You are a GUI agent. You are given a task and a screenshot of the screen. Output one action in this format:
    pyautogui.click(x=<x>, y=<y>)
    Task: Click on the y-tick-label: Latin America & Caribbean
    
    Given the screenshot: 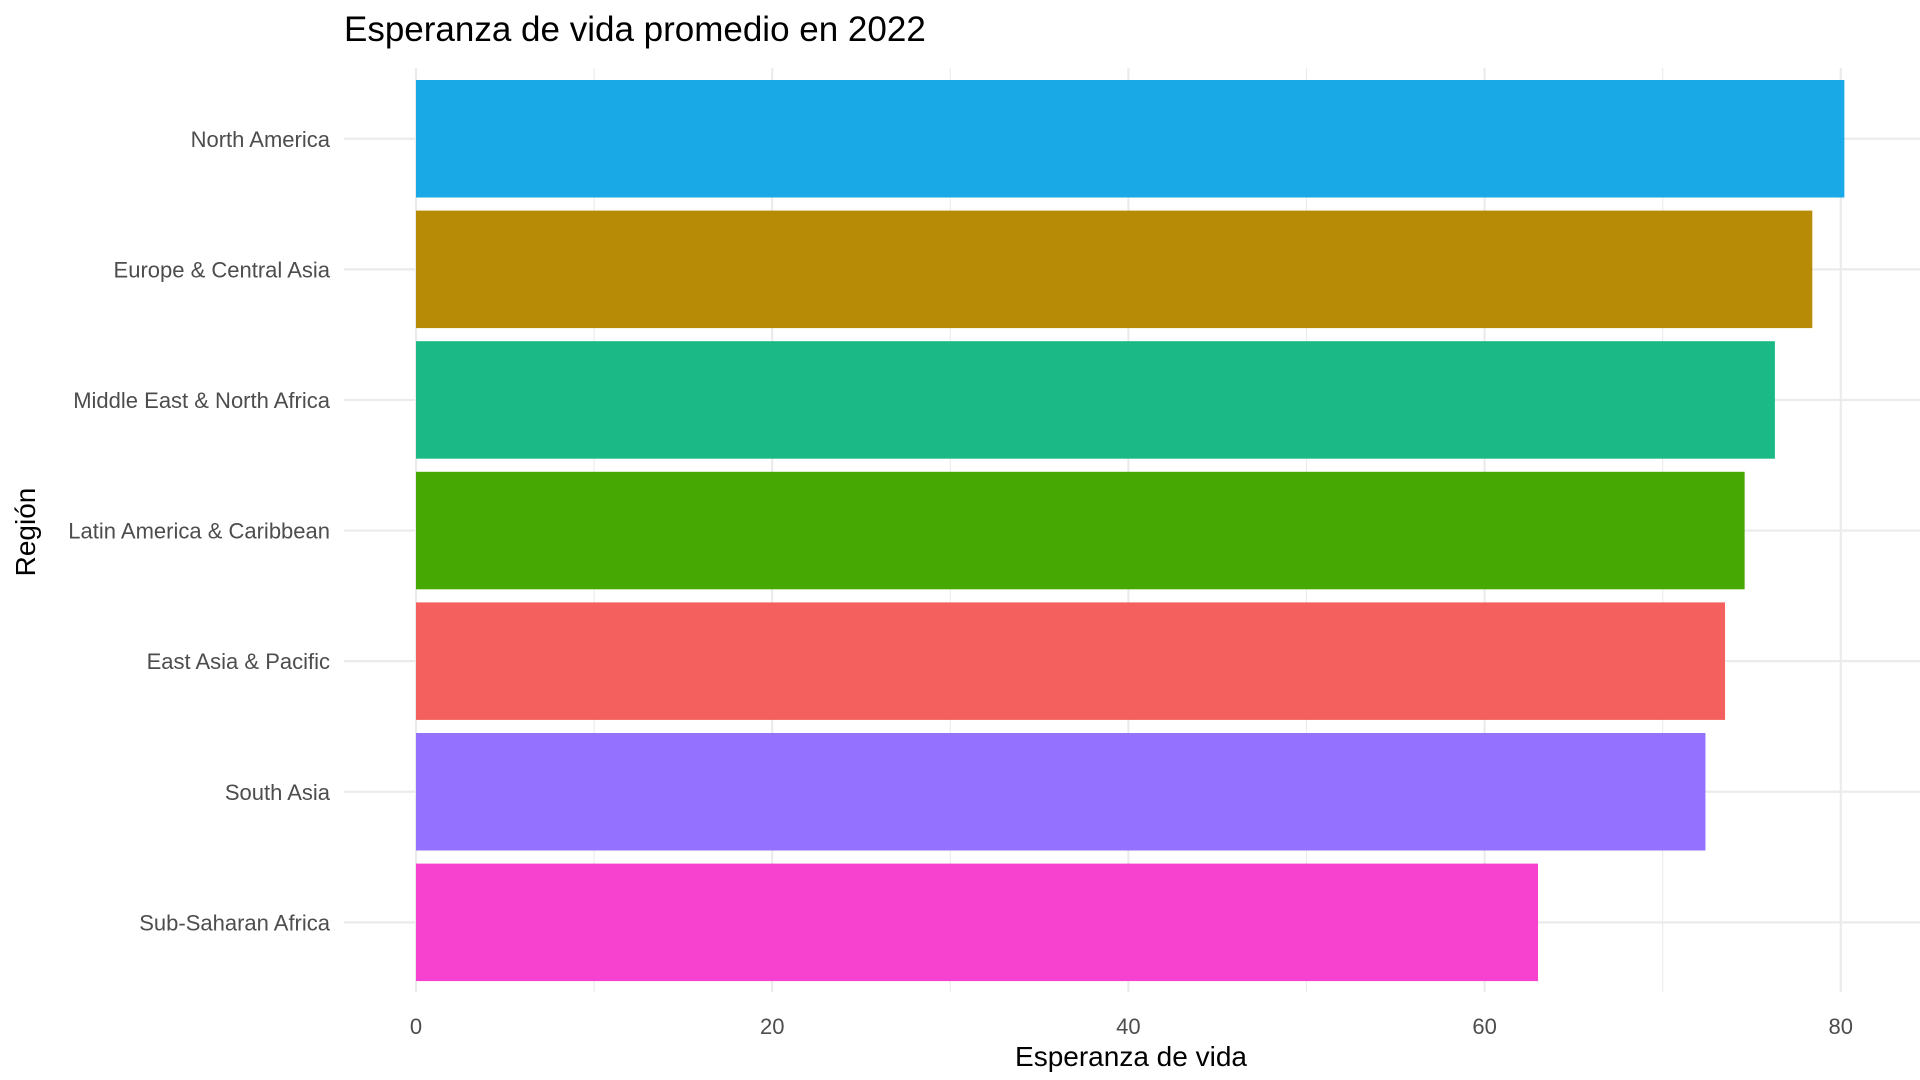 What is the action you would take?
    pyautogui.click(x=199, y=531)
    